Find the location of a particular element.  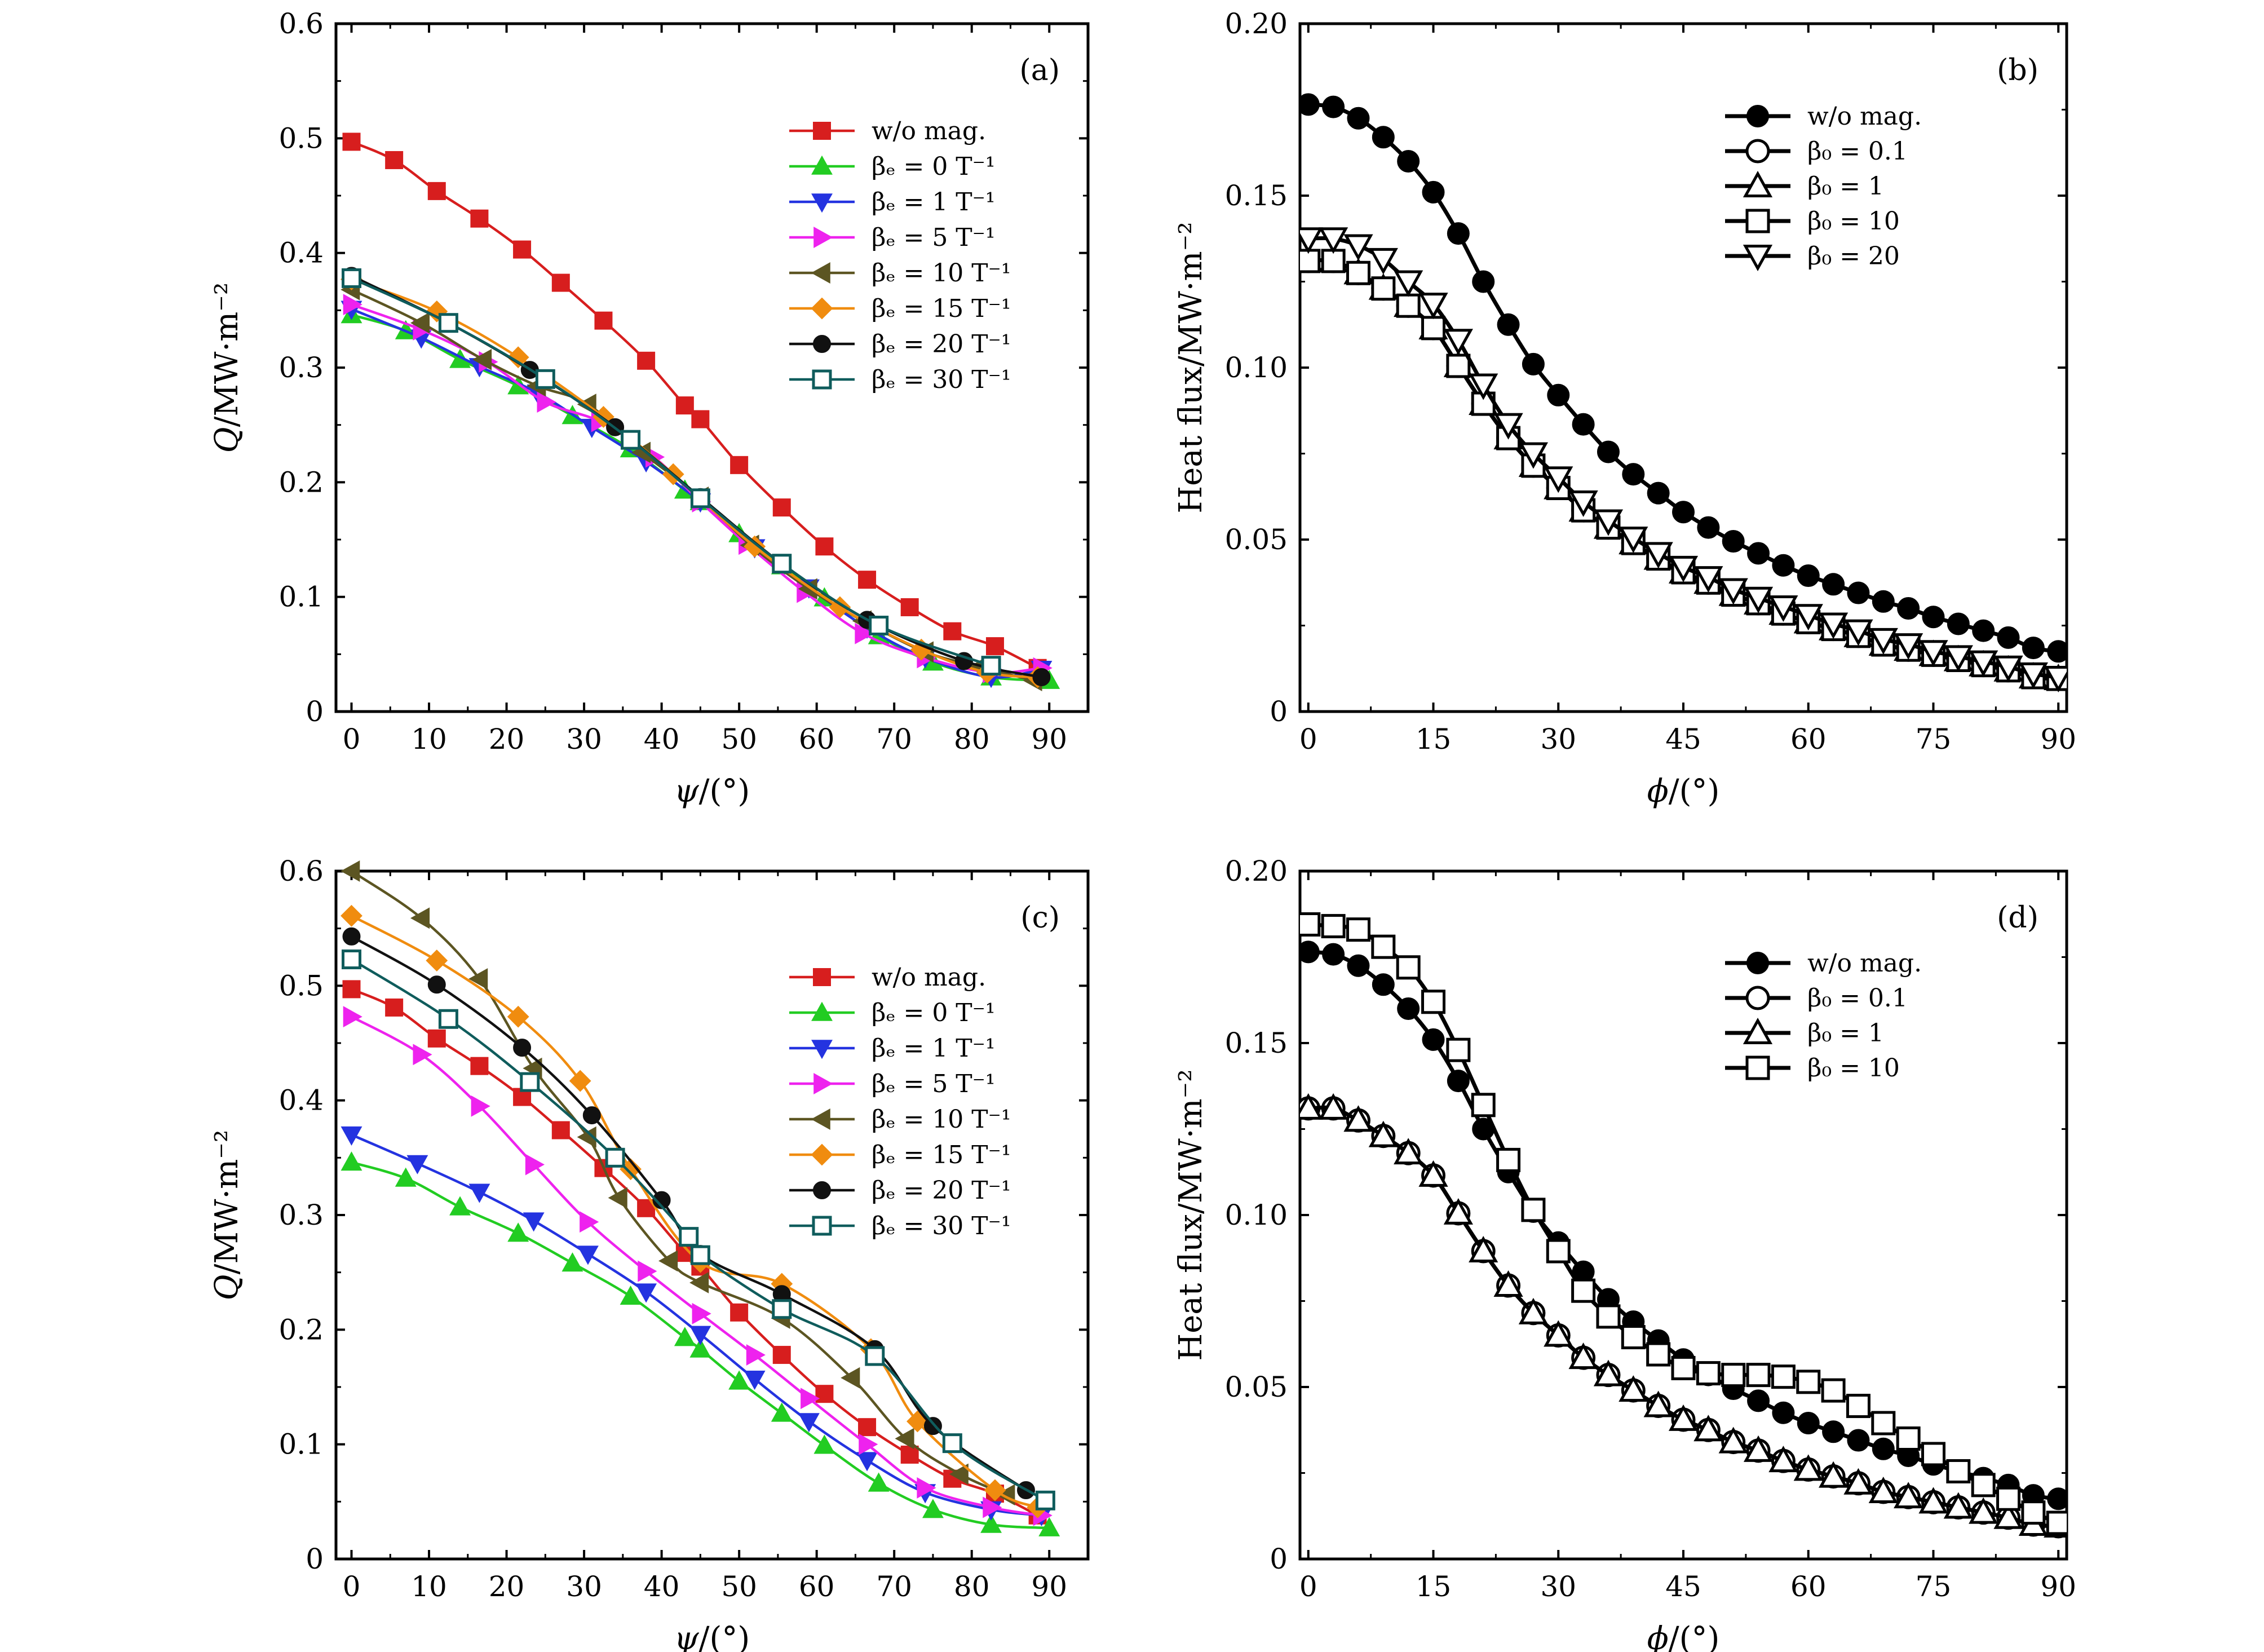

x-axis-label: ϕ/(°) is located at coordinates (1683, 792).